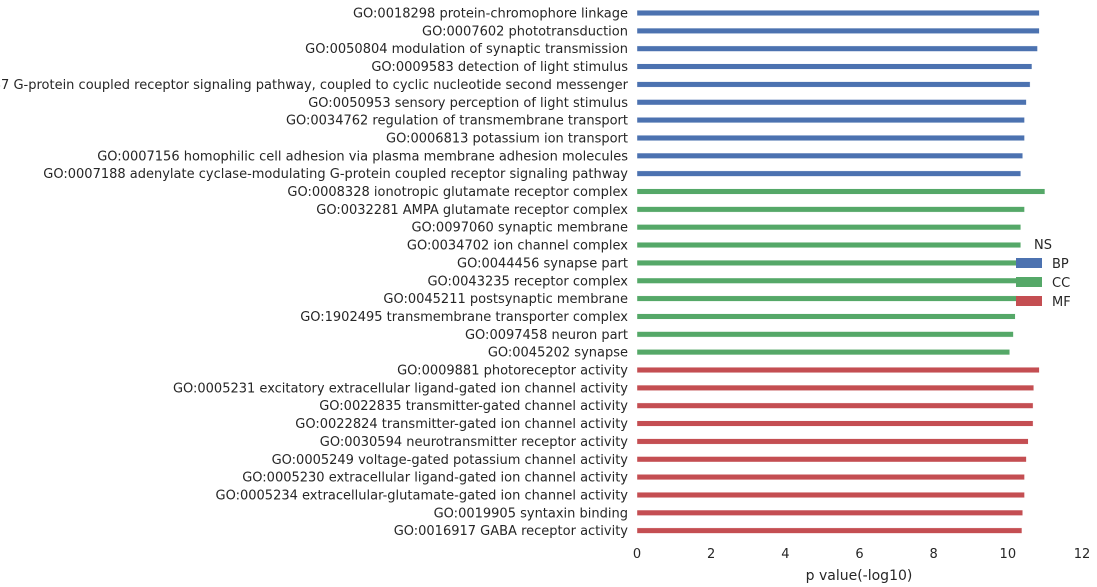 The height and width of the screenshot is (587, 1097). Describe the element at coordinates (1029, 301) in the screenshot. I see `legend-swatch-mf` at that location.